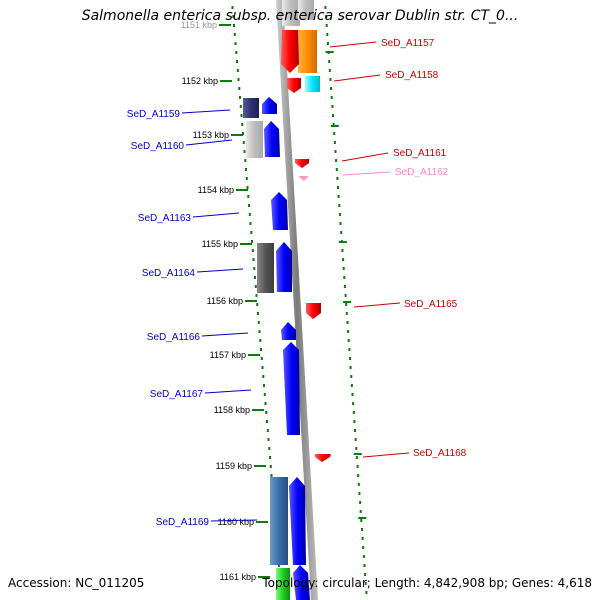  Describe the element at coordinates (220, 270) in the screenshot. I see `leader-line-sed-a1164` at that location.